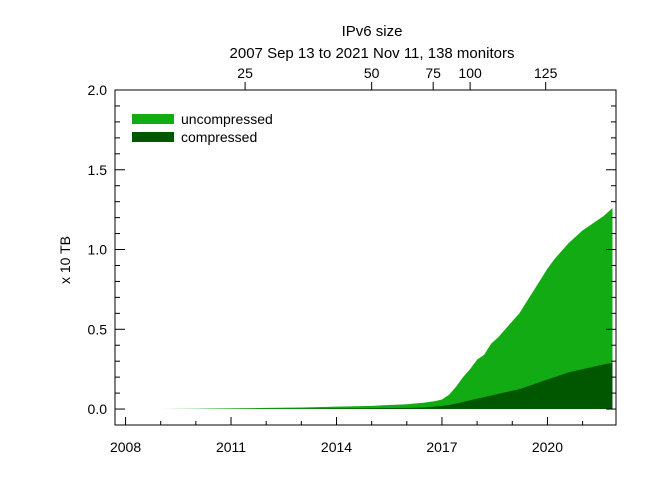 The image size is (651, 480). Describe the element at coordinates (153, 119) in the screenshot. I see `legend-swatch-uncompressed` at that location.